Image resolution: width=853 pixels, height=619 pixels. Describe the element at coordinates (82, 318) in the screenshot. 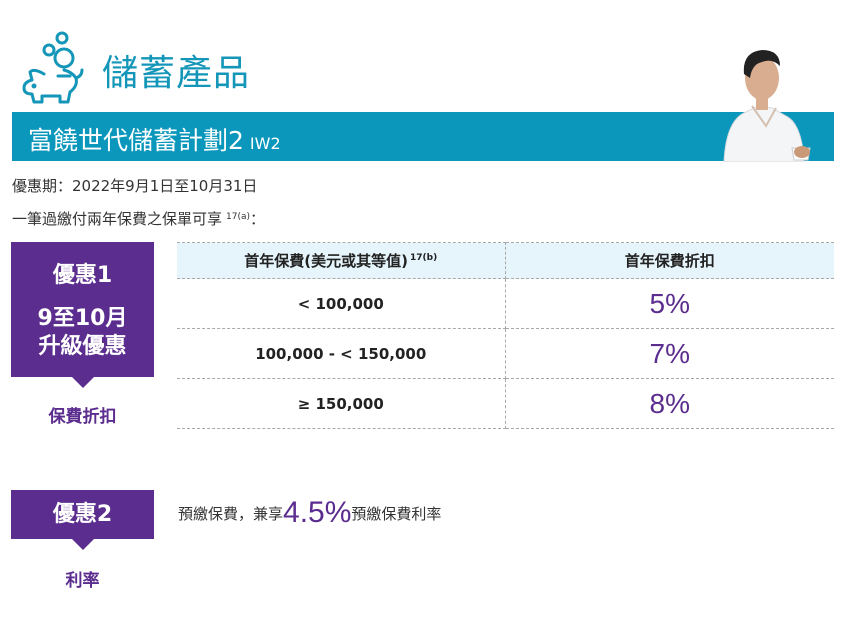

I see `offer1-subtitle-line1: 9至10月` at that location.